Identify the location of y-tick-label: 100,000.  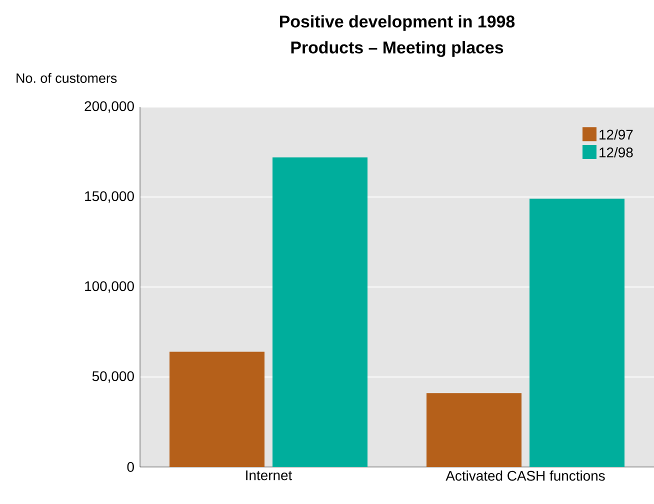
(109, 287).